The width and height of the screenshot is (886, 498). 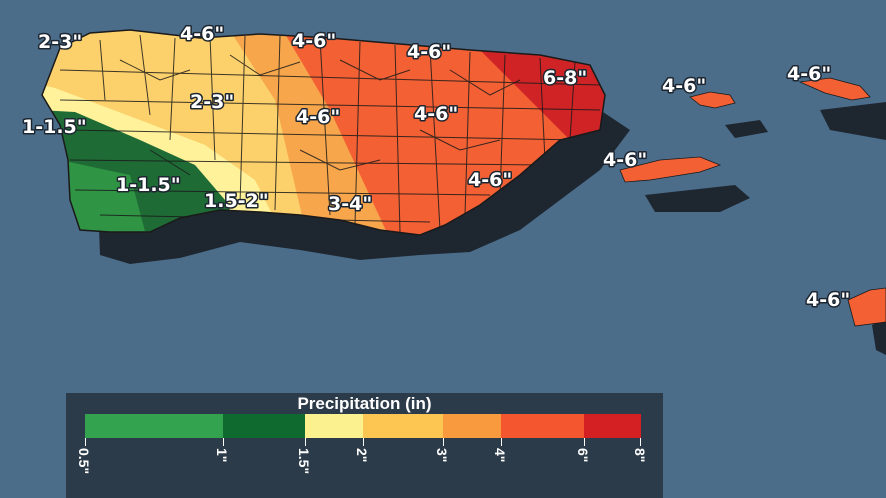 What do you see at coordinates (236, 201) in the screenshot?
I see `map-label-south-central-west: 1.5-2"` at bounding box center [236, 201].